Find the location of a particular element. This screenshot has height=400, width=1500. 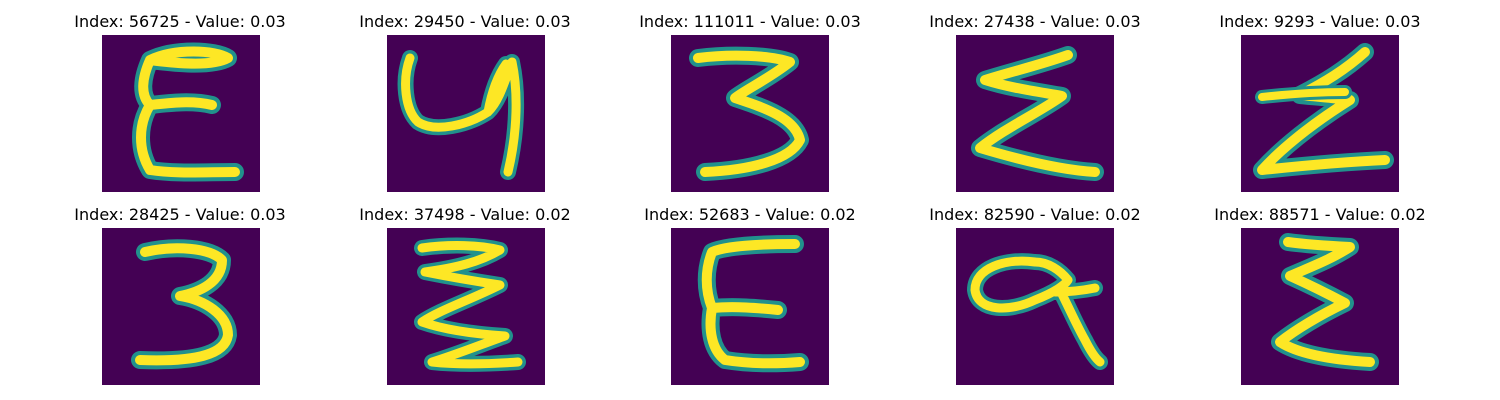

panel-2: Index: 29450 - Value: 0.03 is located at coordinates (465, 102).